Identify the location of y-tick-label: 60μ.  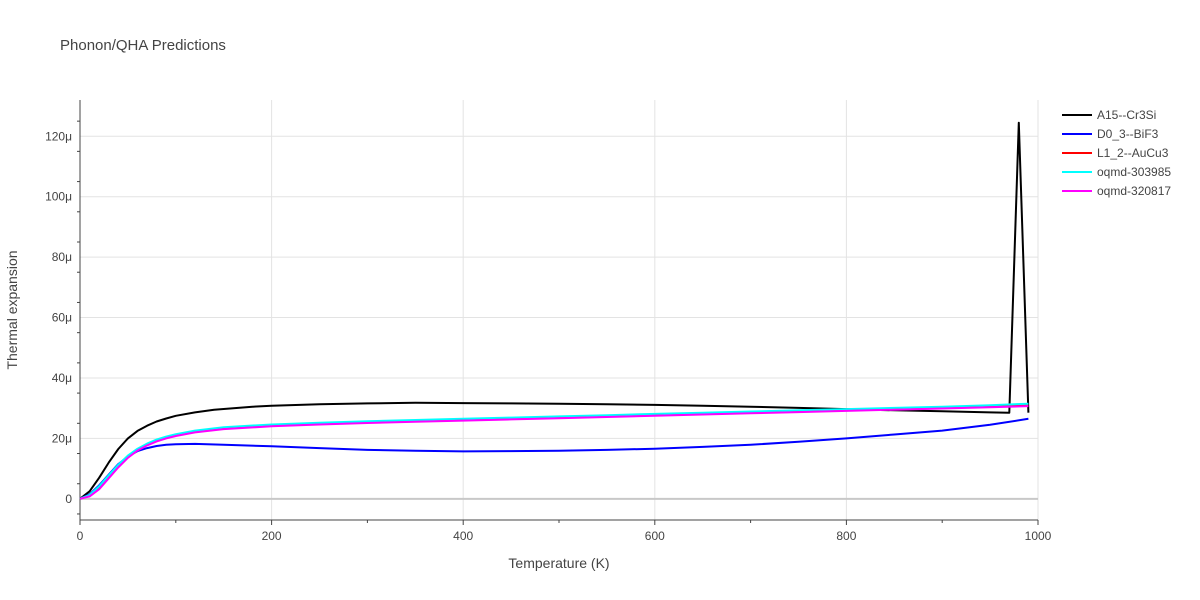
(62, 318).